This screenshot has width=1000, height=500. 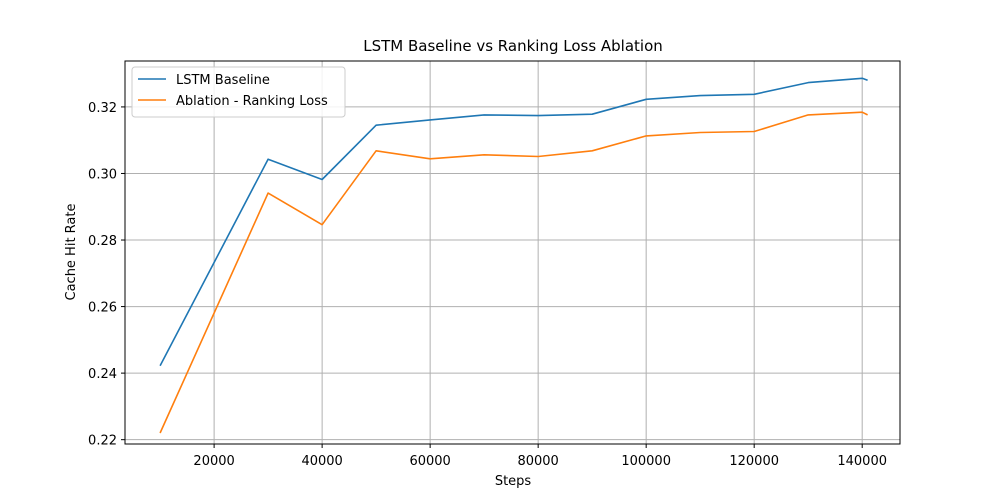 I want to click on y-tick-label: 0.24, so click(x=102, y=374).